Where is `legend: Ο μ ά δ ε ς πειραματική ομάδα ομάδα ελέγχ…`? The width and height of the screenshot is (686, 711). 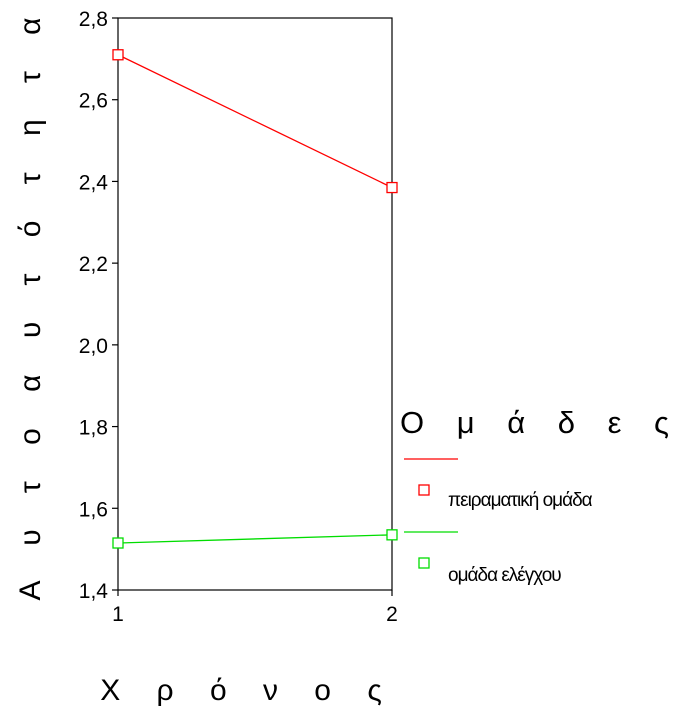
legend: Ο μ ά δ ε ς πειραματική ομάδα ομάδα ελέγχ… is located at coordinates (540, 495).